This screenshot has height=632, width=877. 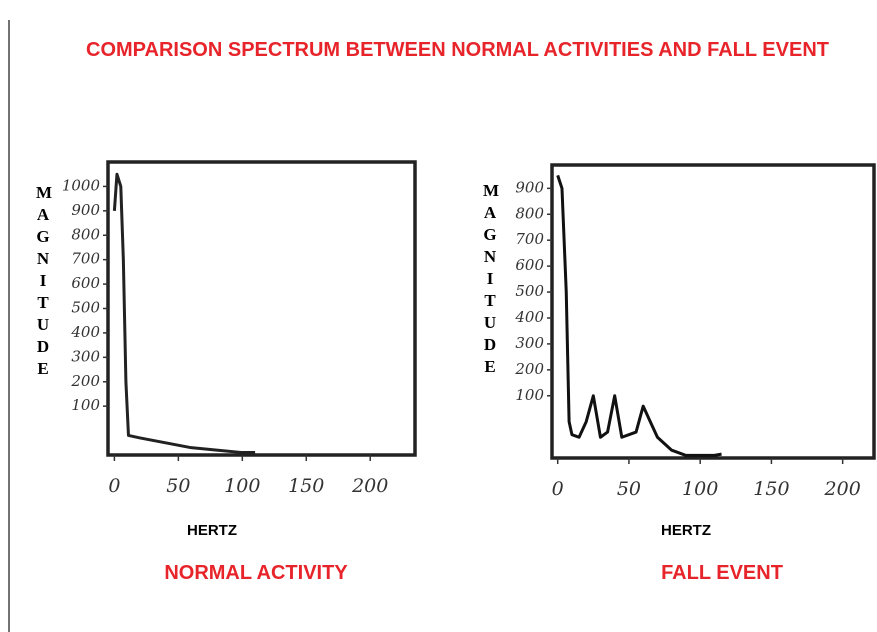 What do you see at coordinates (722, 573) in the screenshot?
I see `chart-caption: FALL EVENT` at bounding box center [722, 573].